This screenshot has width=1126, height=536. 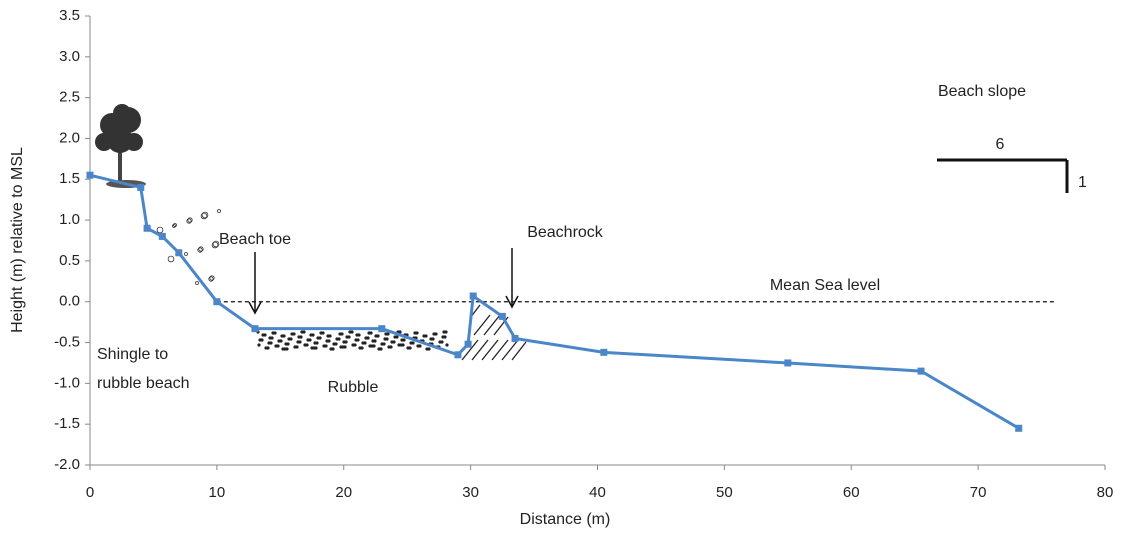 What do you see at coordinates (17, 240) in the screenshot?
I see `y-axis-title: Height (m) relative to MSL` at bounding box center [17, 240].